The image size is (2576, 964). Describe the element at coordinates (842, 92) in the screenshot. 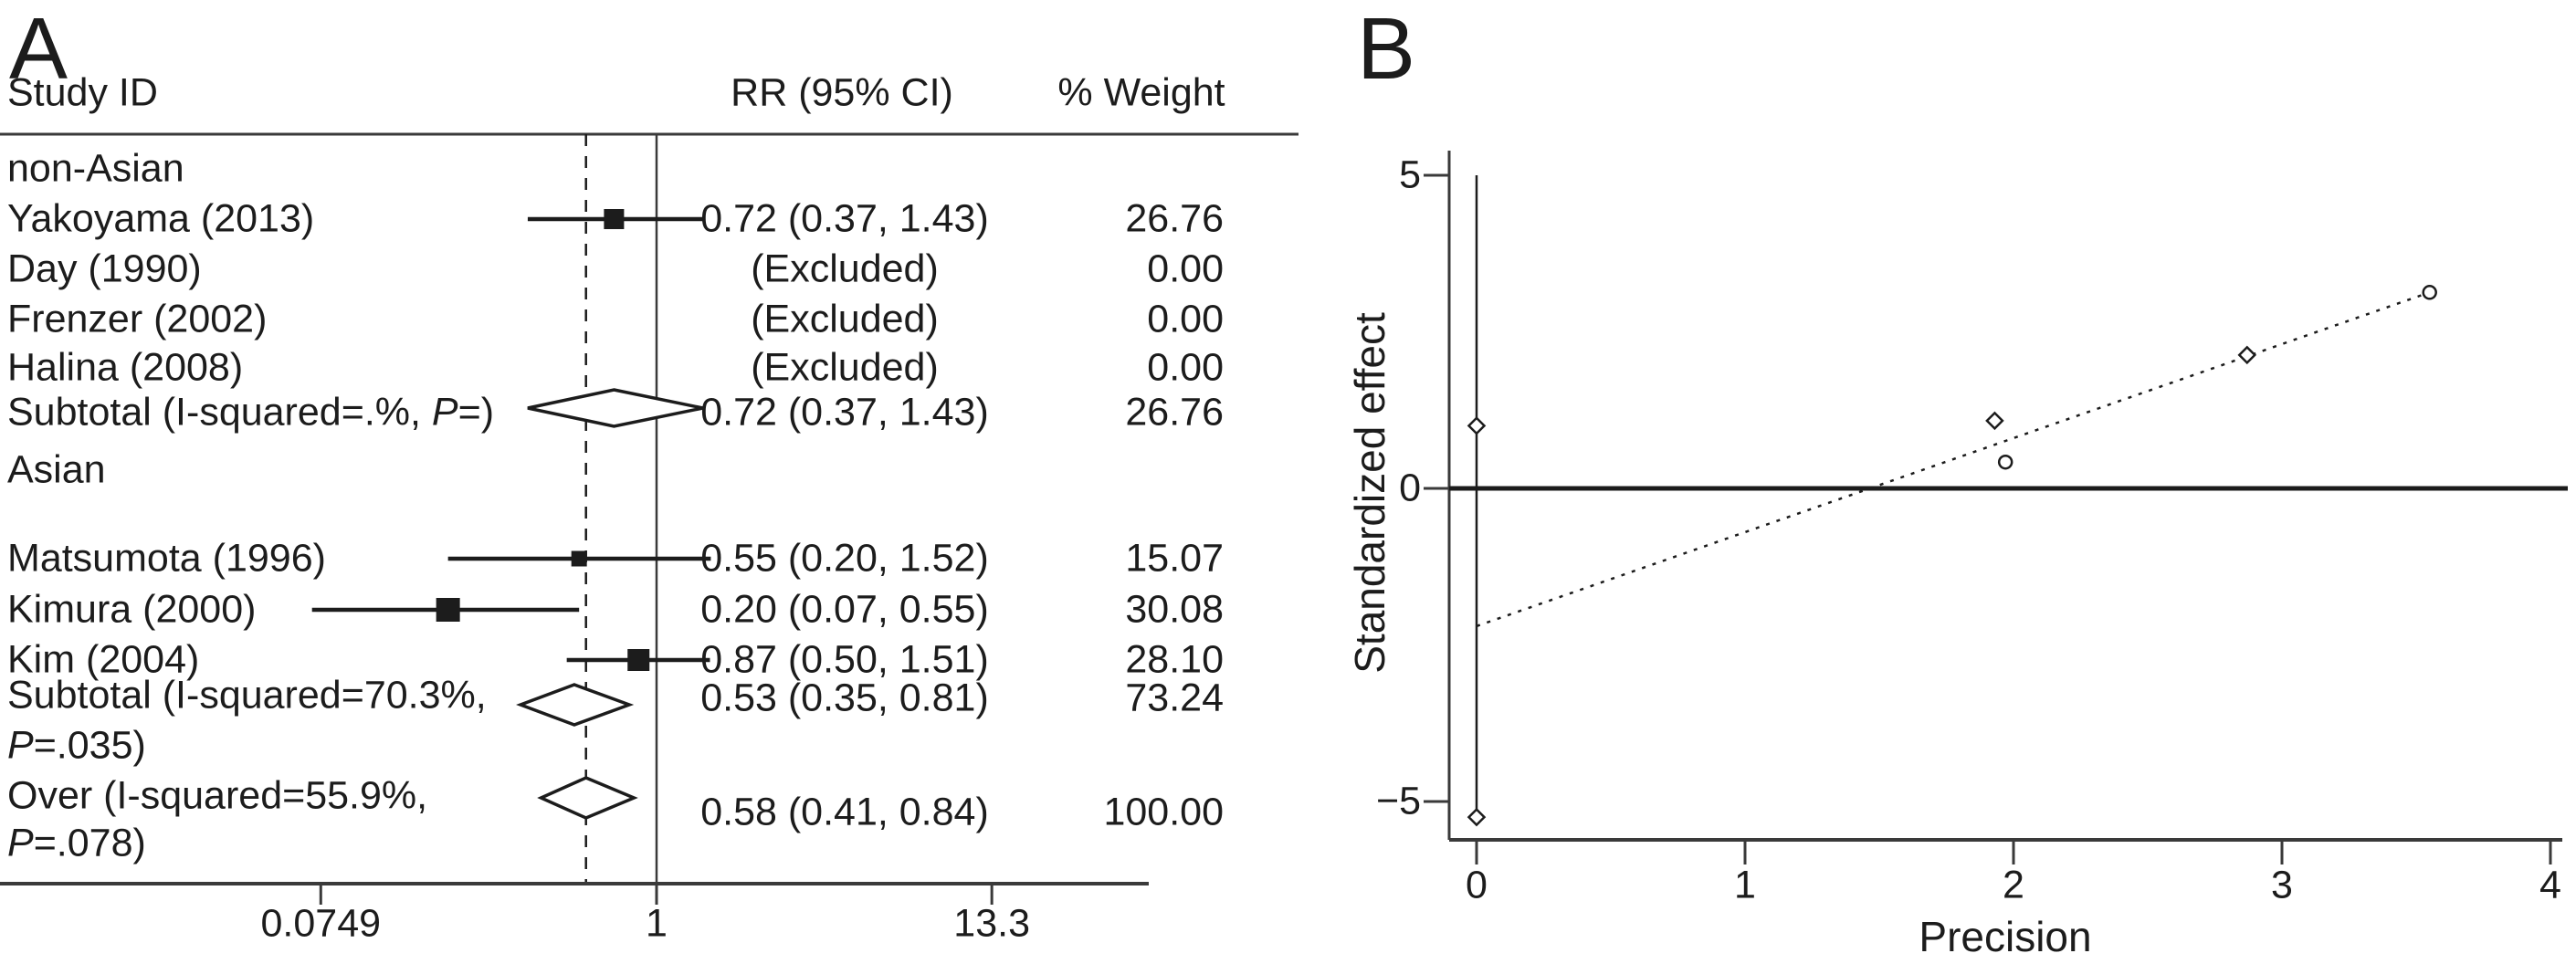

I see `column-header-rr-ci: RR (95% CI)` at that location.